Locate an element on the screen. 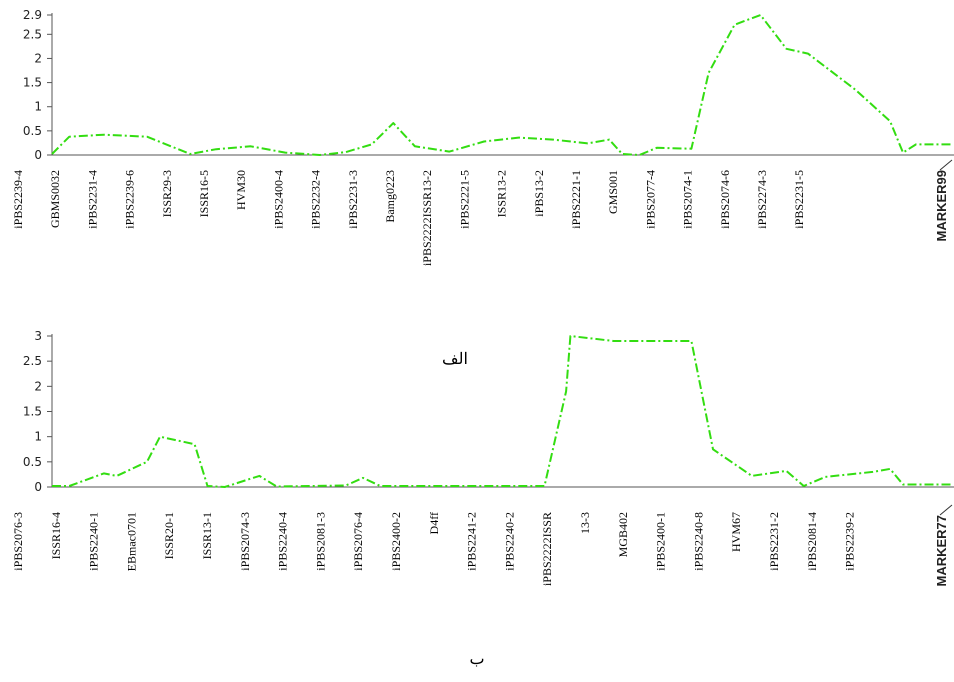  x-tick-label: iPBS13-2 is located at coordinates (539, 193).